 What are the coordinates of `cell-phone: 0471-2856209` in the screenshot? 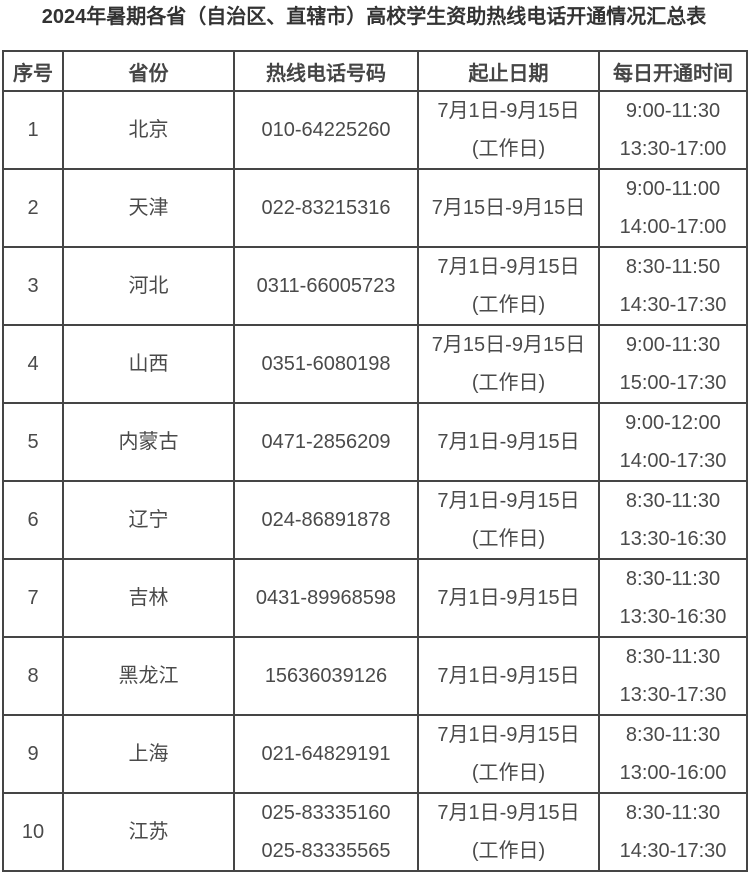 It's located at (326, 442).